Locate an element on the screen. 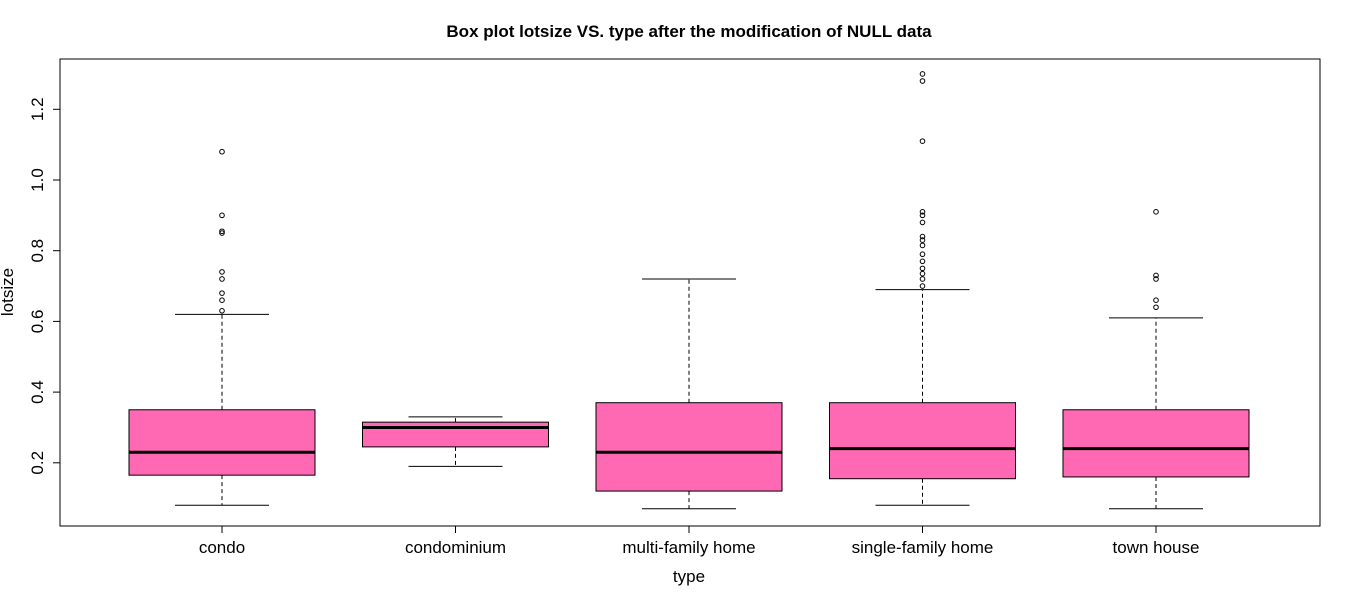  y-tick-label: 1.0 is located at coordinates (37, 180).